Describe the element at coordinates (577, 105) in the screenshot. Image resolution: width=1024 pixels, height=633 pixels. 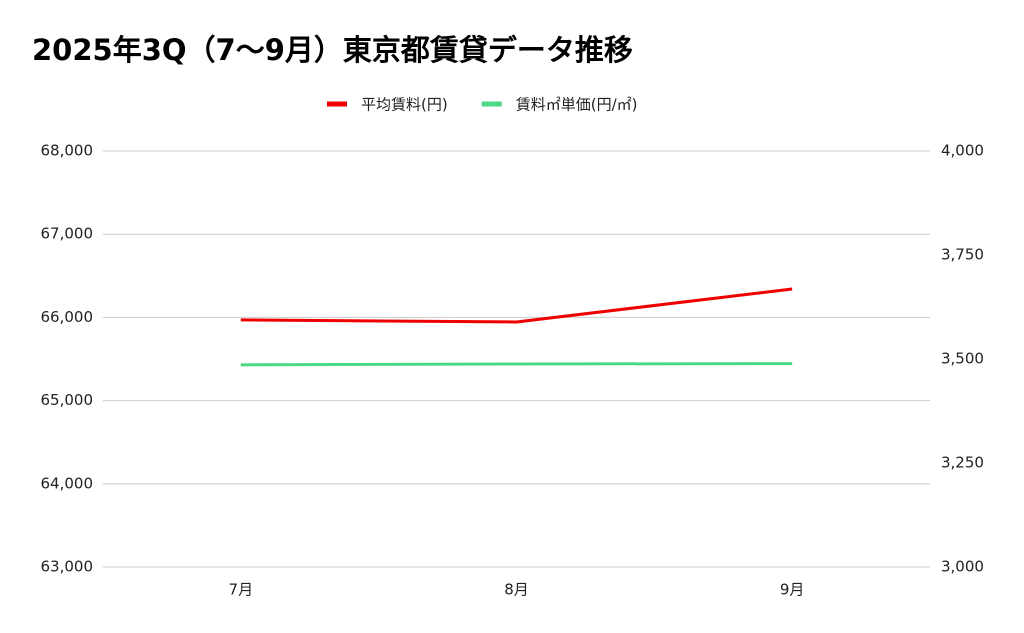
I see `legend-label: 賃料㎡単価(円/㎡)` at that location.